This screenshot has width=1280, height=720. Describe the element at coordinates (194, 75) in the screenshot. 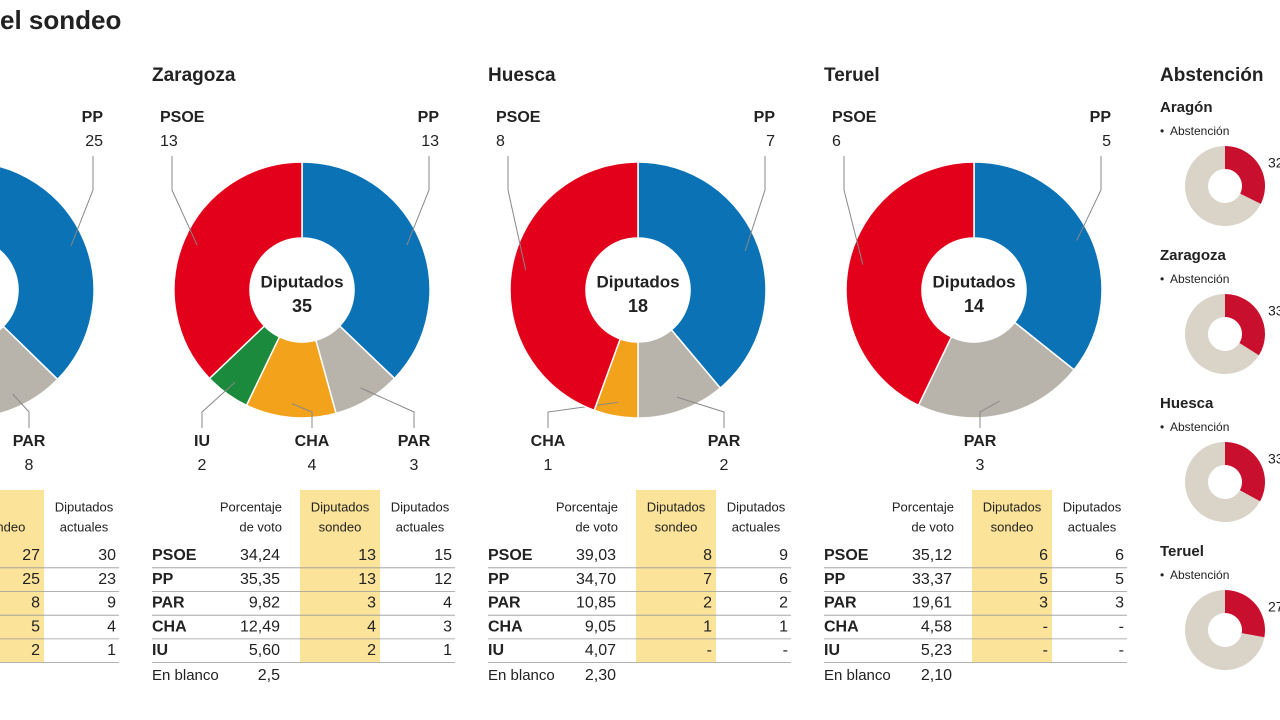

I see `panel-title: Zaragoza` at that location.